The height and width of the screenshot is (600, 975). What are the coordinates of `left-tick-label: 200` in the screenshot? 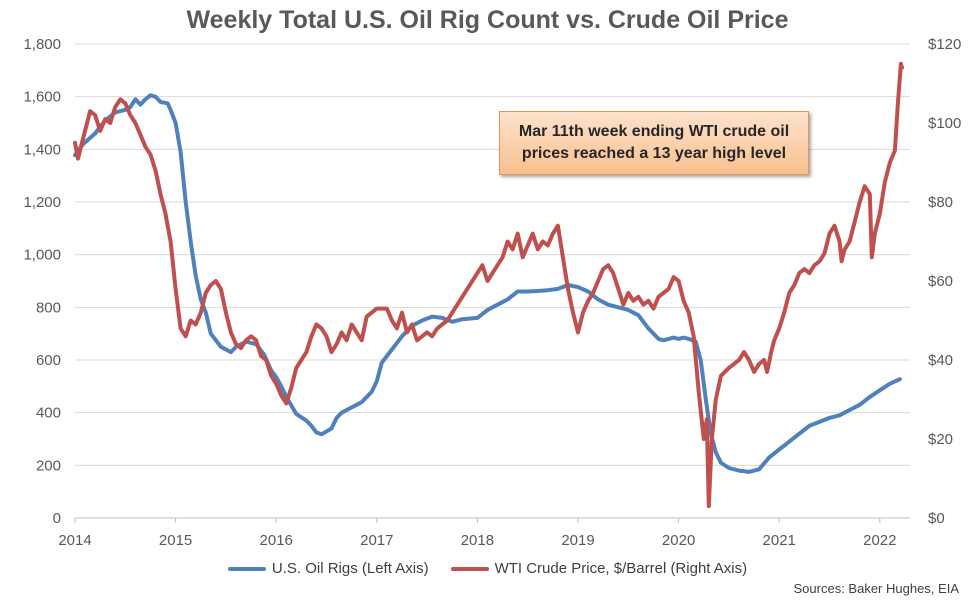 It's located at (48, 465).